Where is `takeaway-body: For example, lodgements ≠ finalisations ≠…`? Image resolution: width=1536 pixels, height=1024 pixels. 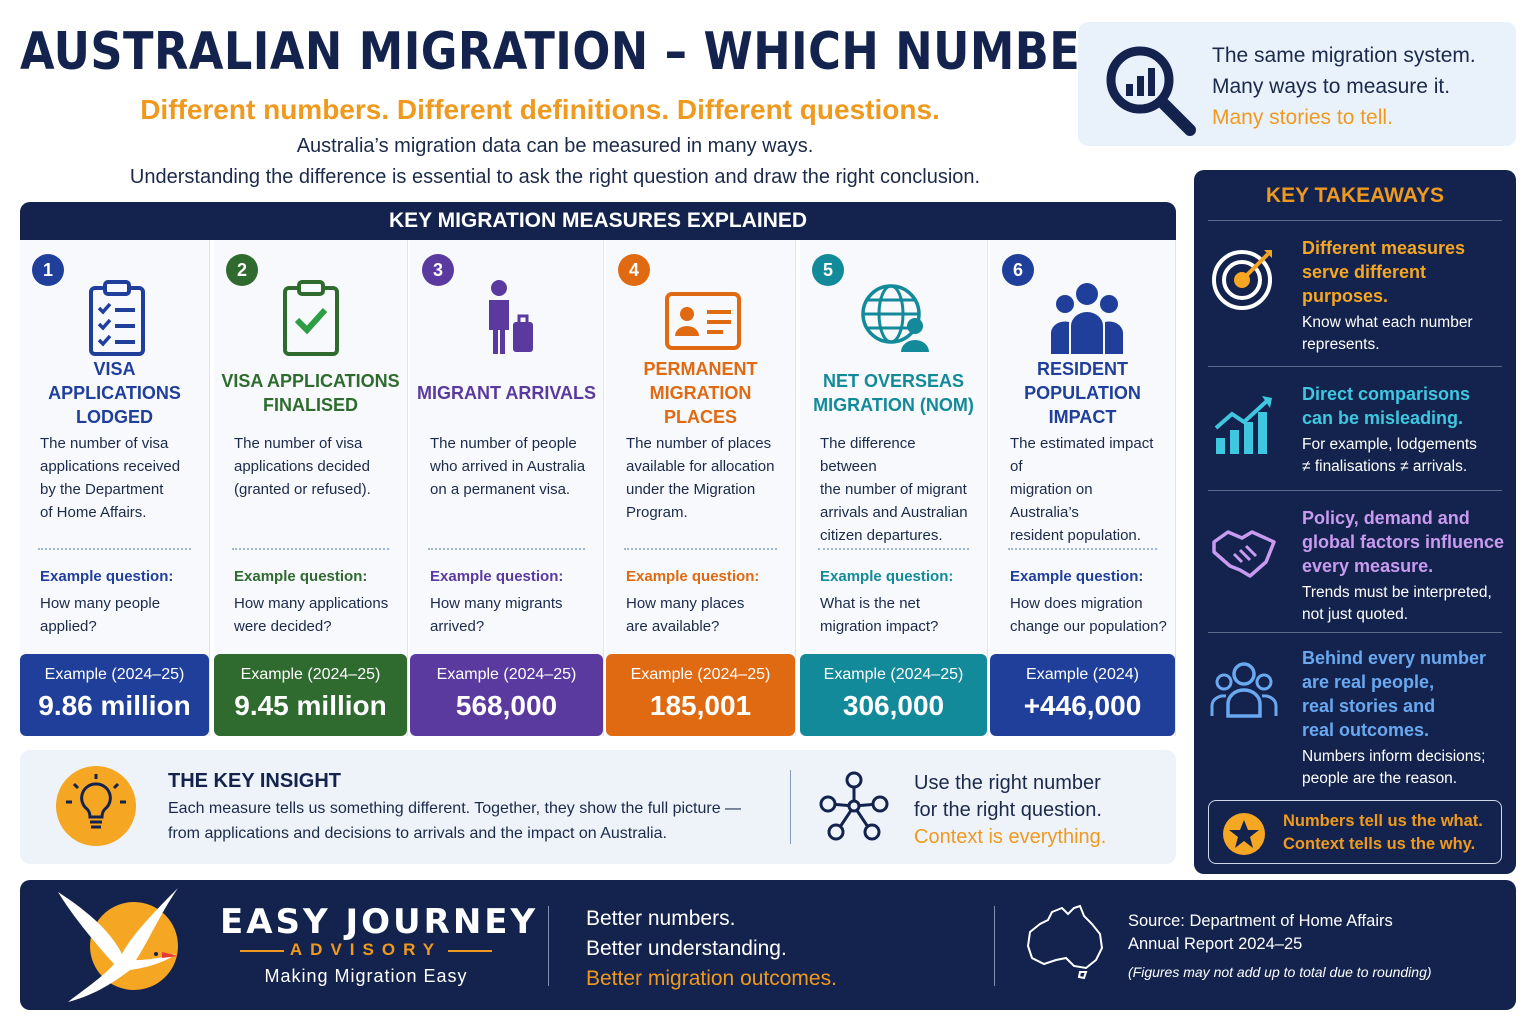
takeaway-body: For example, lodgements ≠ finalisations ≠… is located at coordinates (1405, 456).